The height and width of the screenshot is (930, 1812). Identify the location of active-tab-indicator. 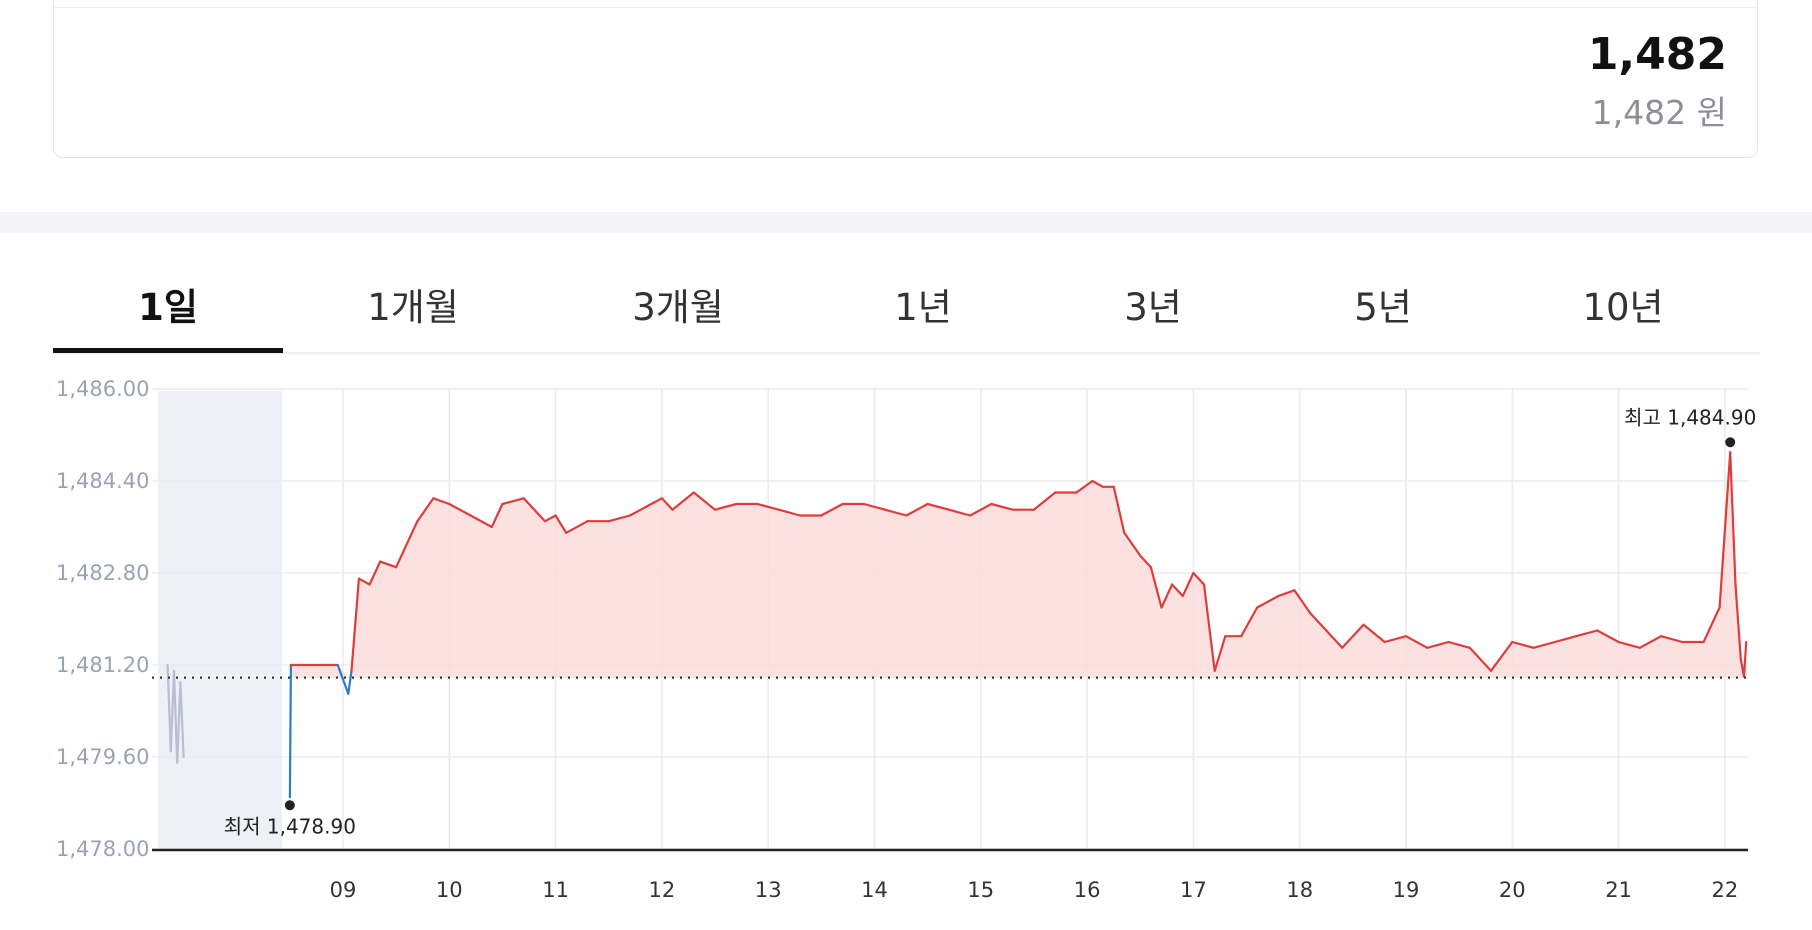
(168, 350).